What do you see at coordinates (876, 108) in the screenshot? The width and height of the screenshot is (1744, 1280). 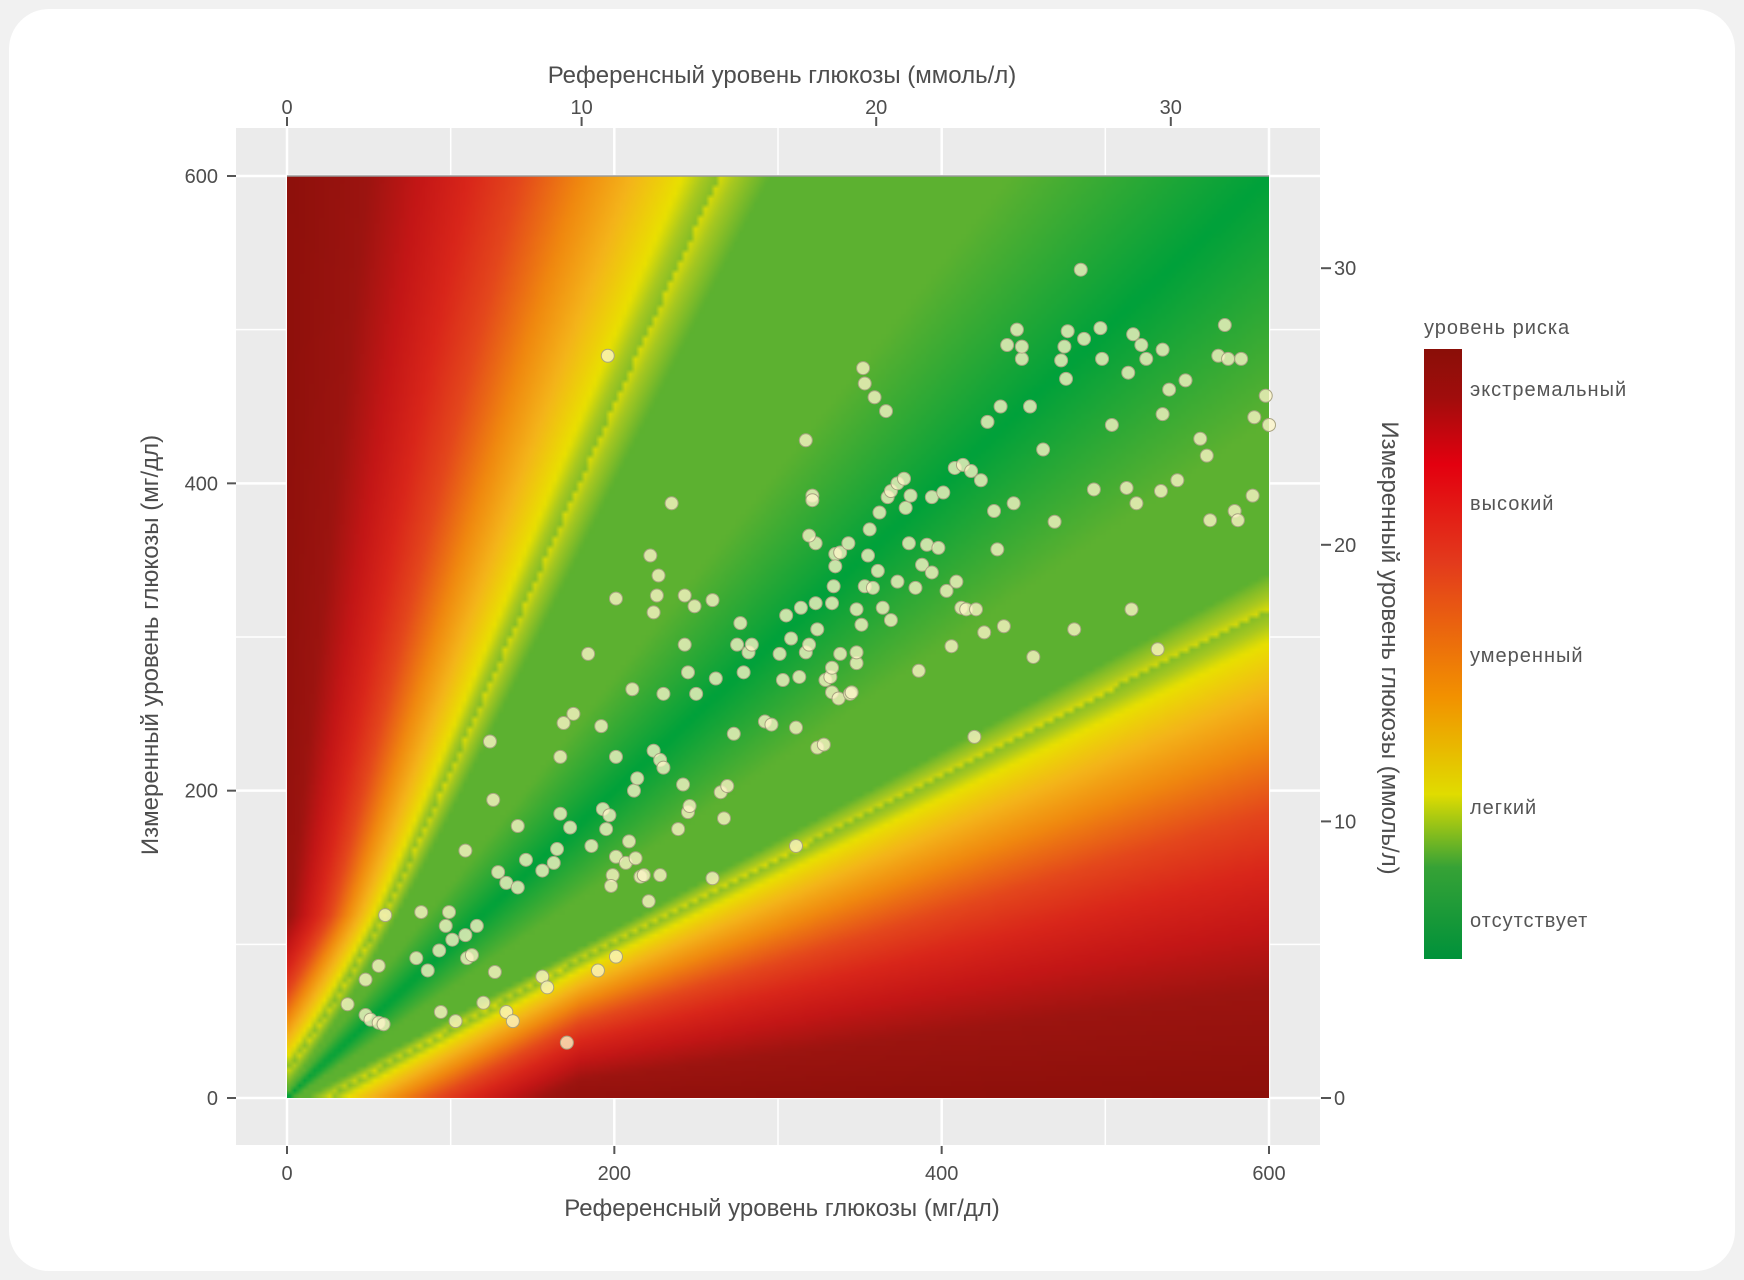 I see `x2-tick-label: 20` at bounding box center [876, 108].